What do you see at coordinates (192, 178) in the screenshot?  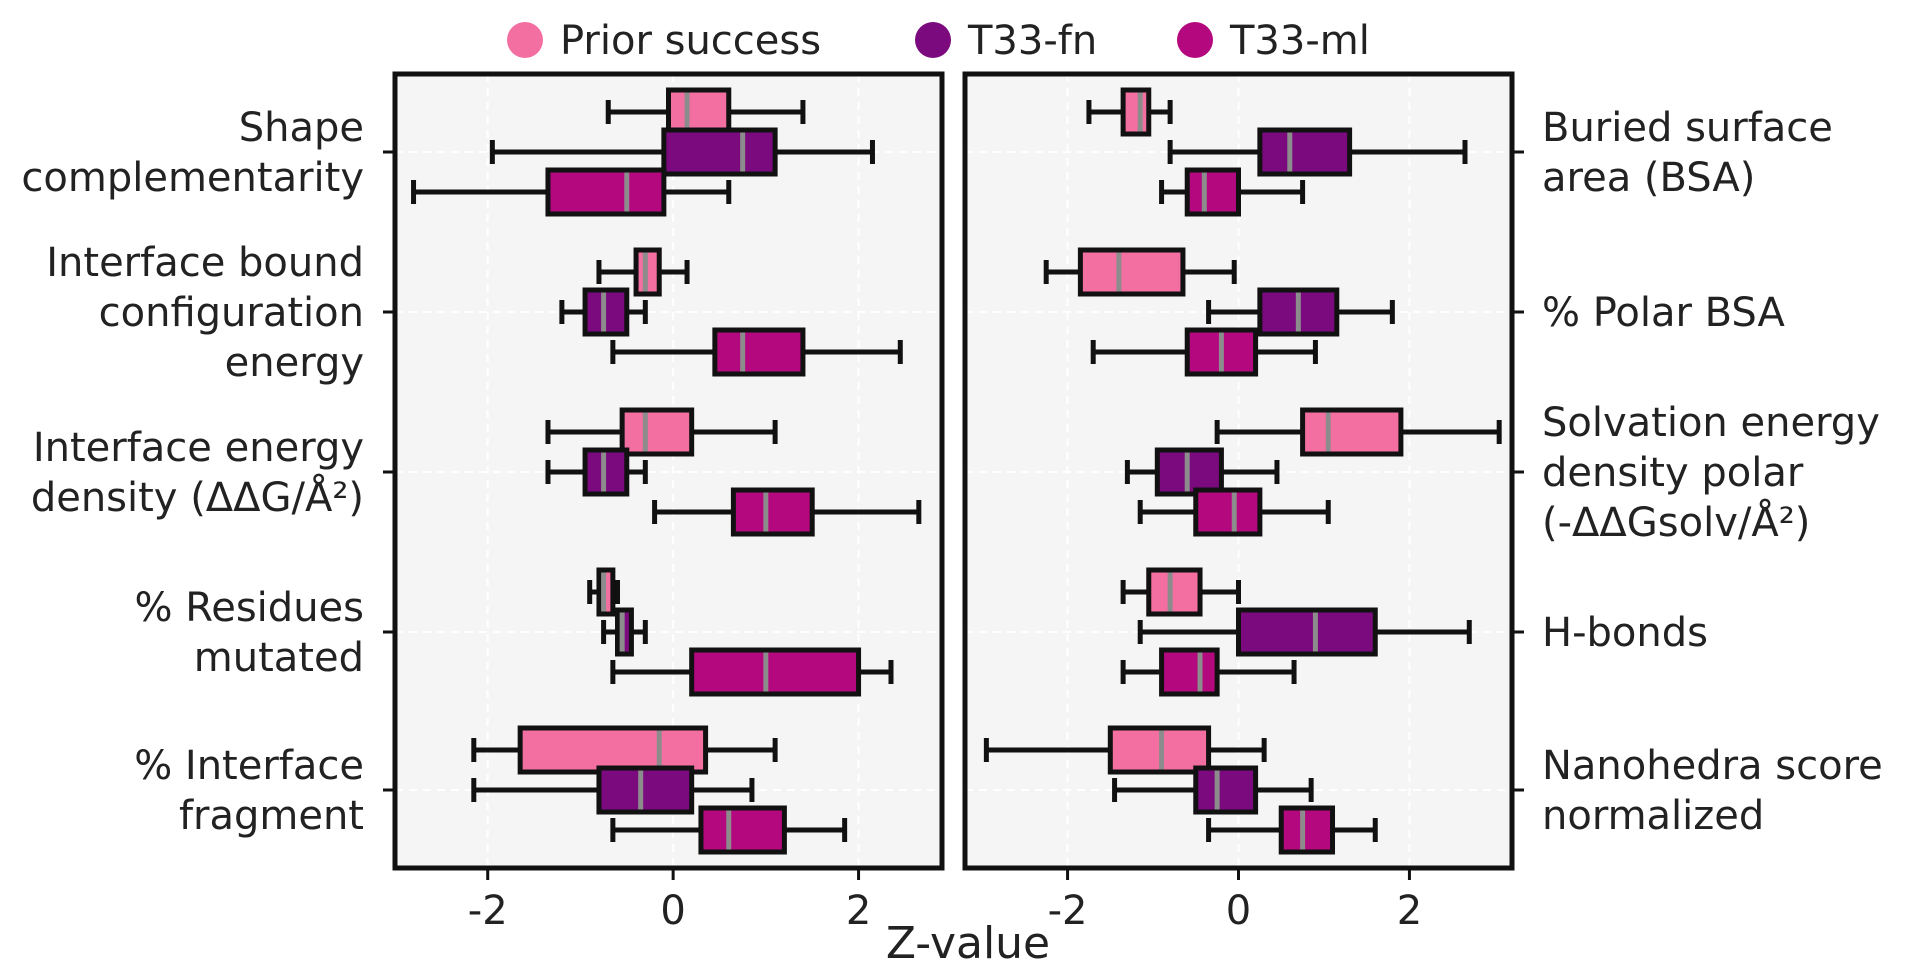 I see `y-tick-label-line: complementarity` at bounding box center [192, 178].